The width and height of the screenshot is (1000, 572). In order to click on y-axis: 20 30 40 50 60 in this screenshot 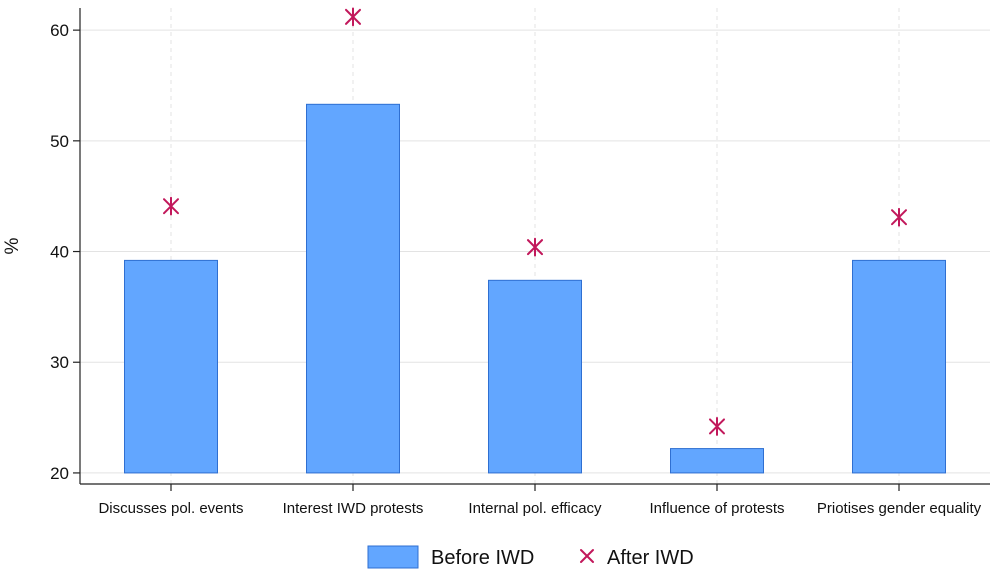, I will do `click(65, 246)`.